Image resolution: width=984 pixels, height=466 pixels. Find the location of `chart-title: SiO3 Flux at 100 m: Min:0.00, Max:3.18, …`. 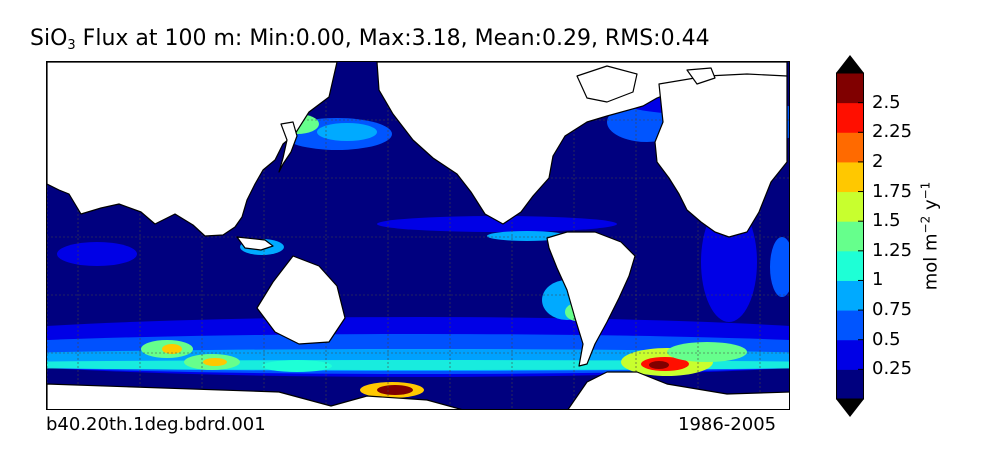

chart-title: SiO3 Flux at 100 m: Min:0.00, Max:3.18, … is located at coordinates (370, 39).